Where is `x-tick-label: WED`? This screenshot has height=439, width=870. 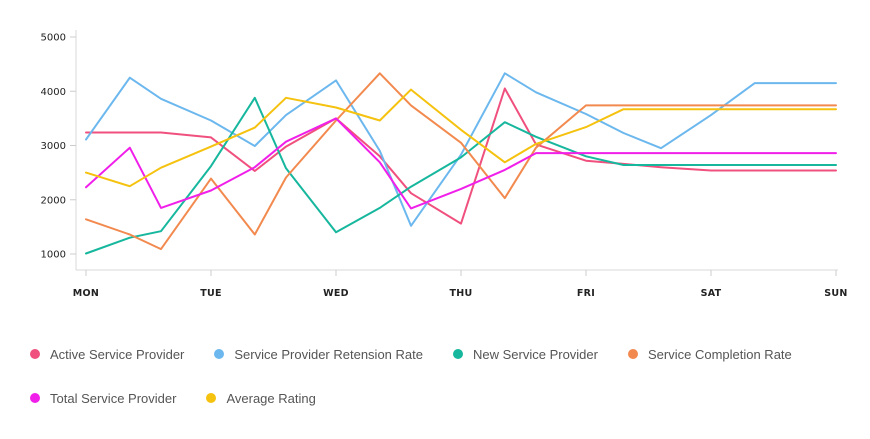
x-tick-label: WED is located at coordinates (336, 293).